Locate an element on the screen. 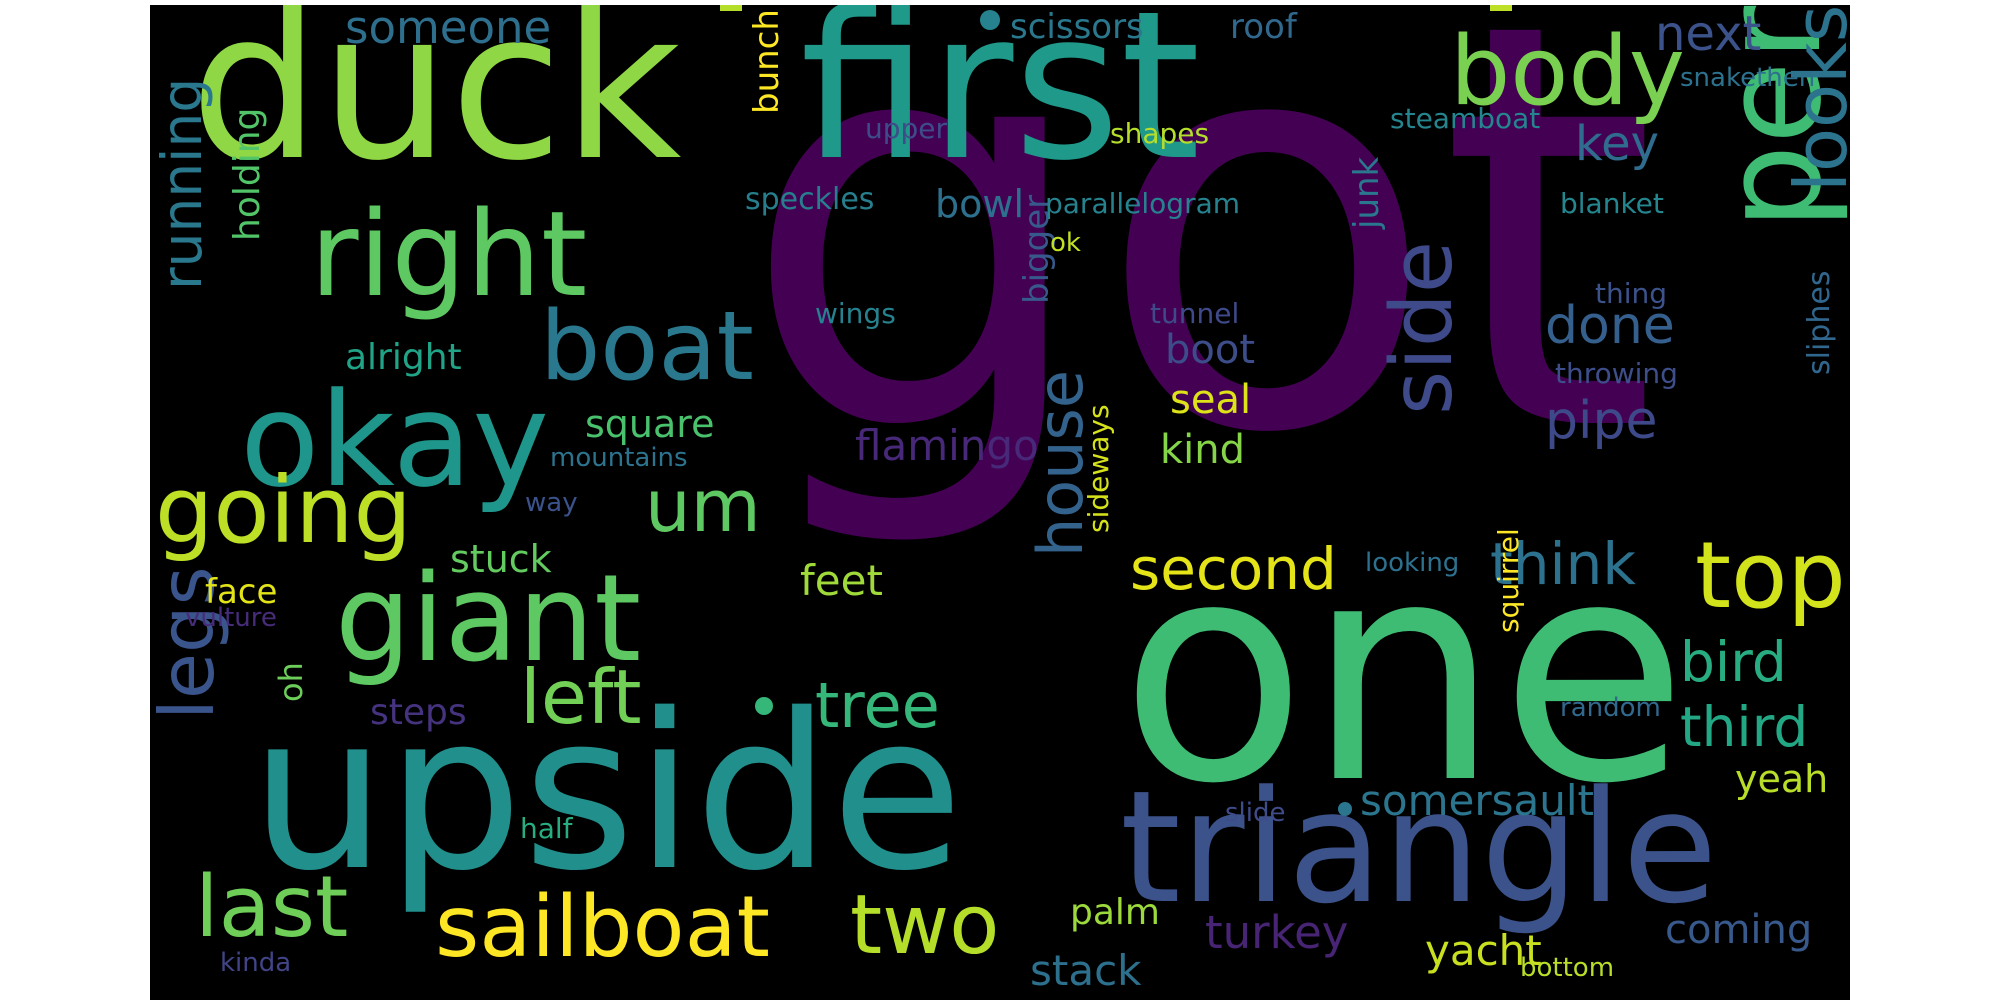 The height and width of the screenshot is (1000, 2000). word-parallelogram: parallelogram is located at coordinates (1143, 203).